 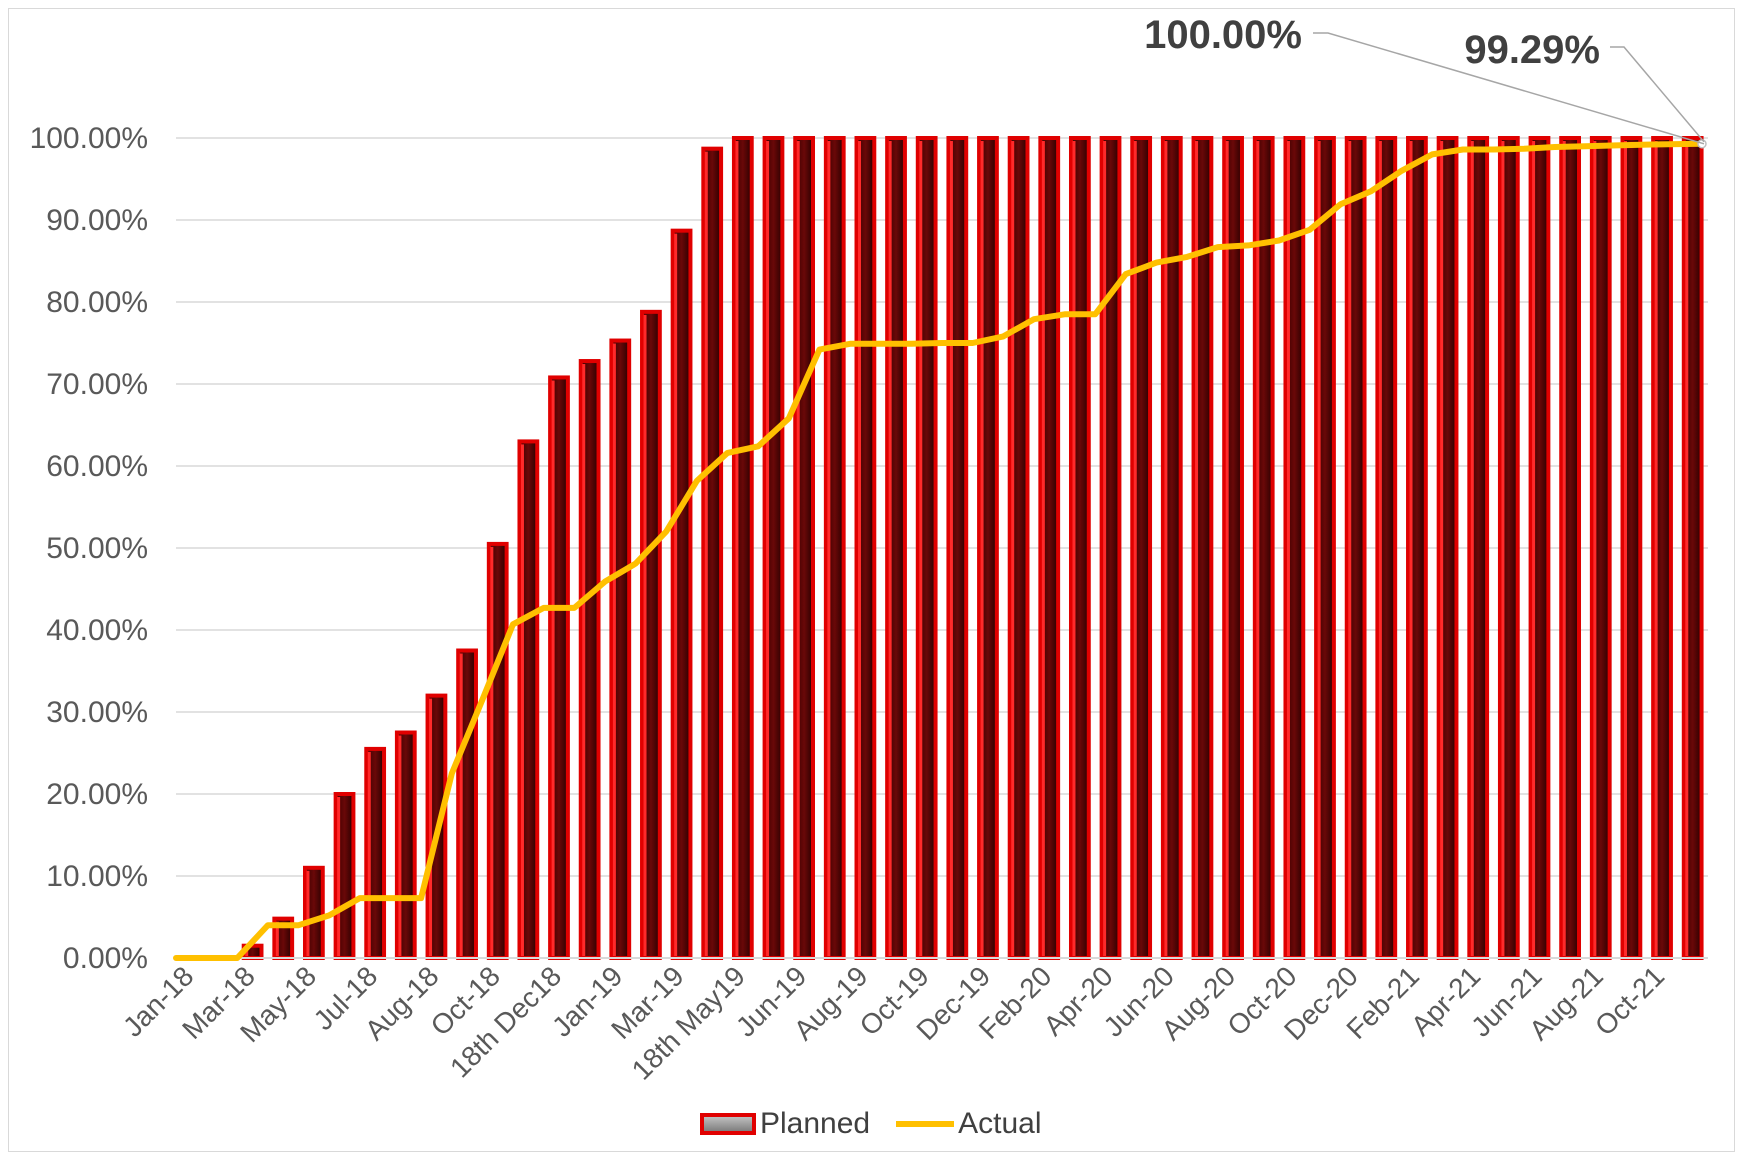 I want to click on y-tick-label: 80.00%, so click(x=97, y=302).